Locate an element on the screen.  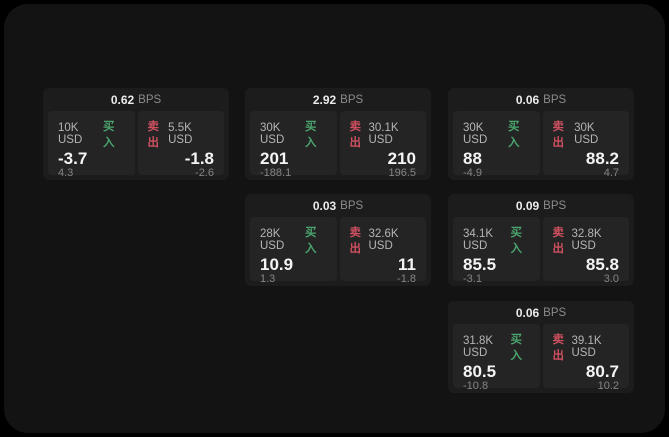
sell-price: 210 is located at coordinates (401, 158).